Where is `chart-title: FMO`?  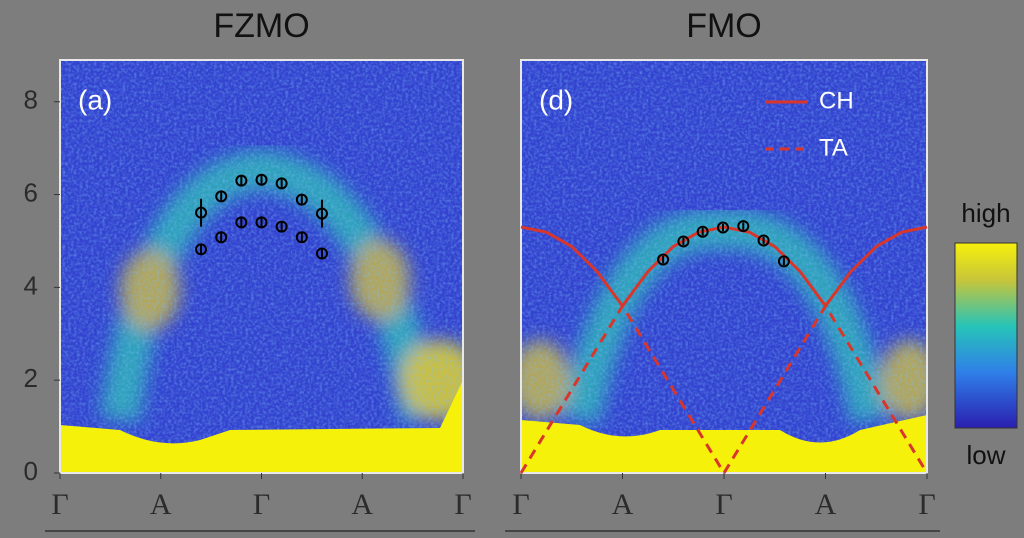 chart-title: FMO is located at coordinates (724, 26).